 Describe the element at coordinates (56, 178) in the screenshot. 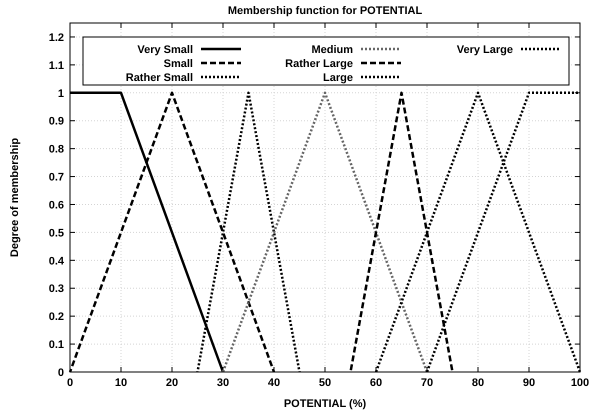

I see `y-tick-label: 0.7` at that location.